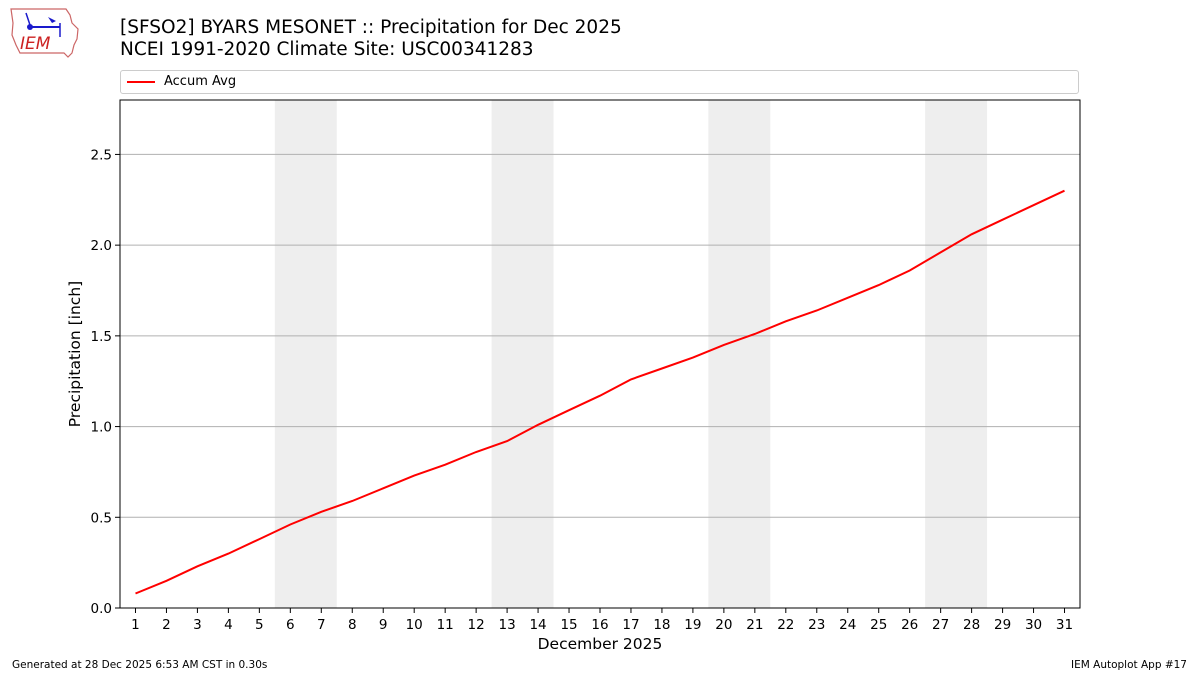 This screenshot has width=1200, height=675. I want to click on x-axis-label: December 2025, so click(600, 644).